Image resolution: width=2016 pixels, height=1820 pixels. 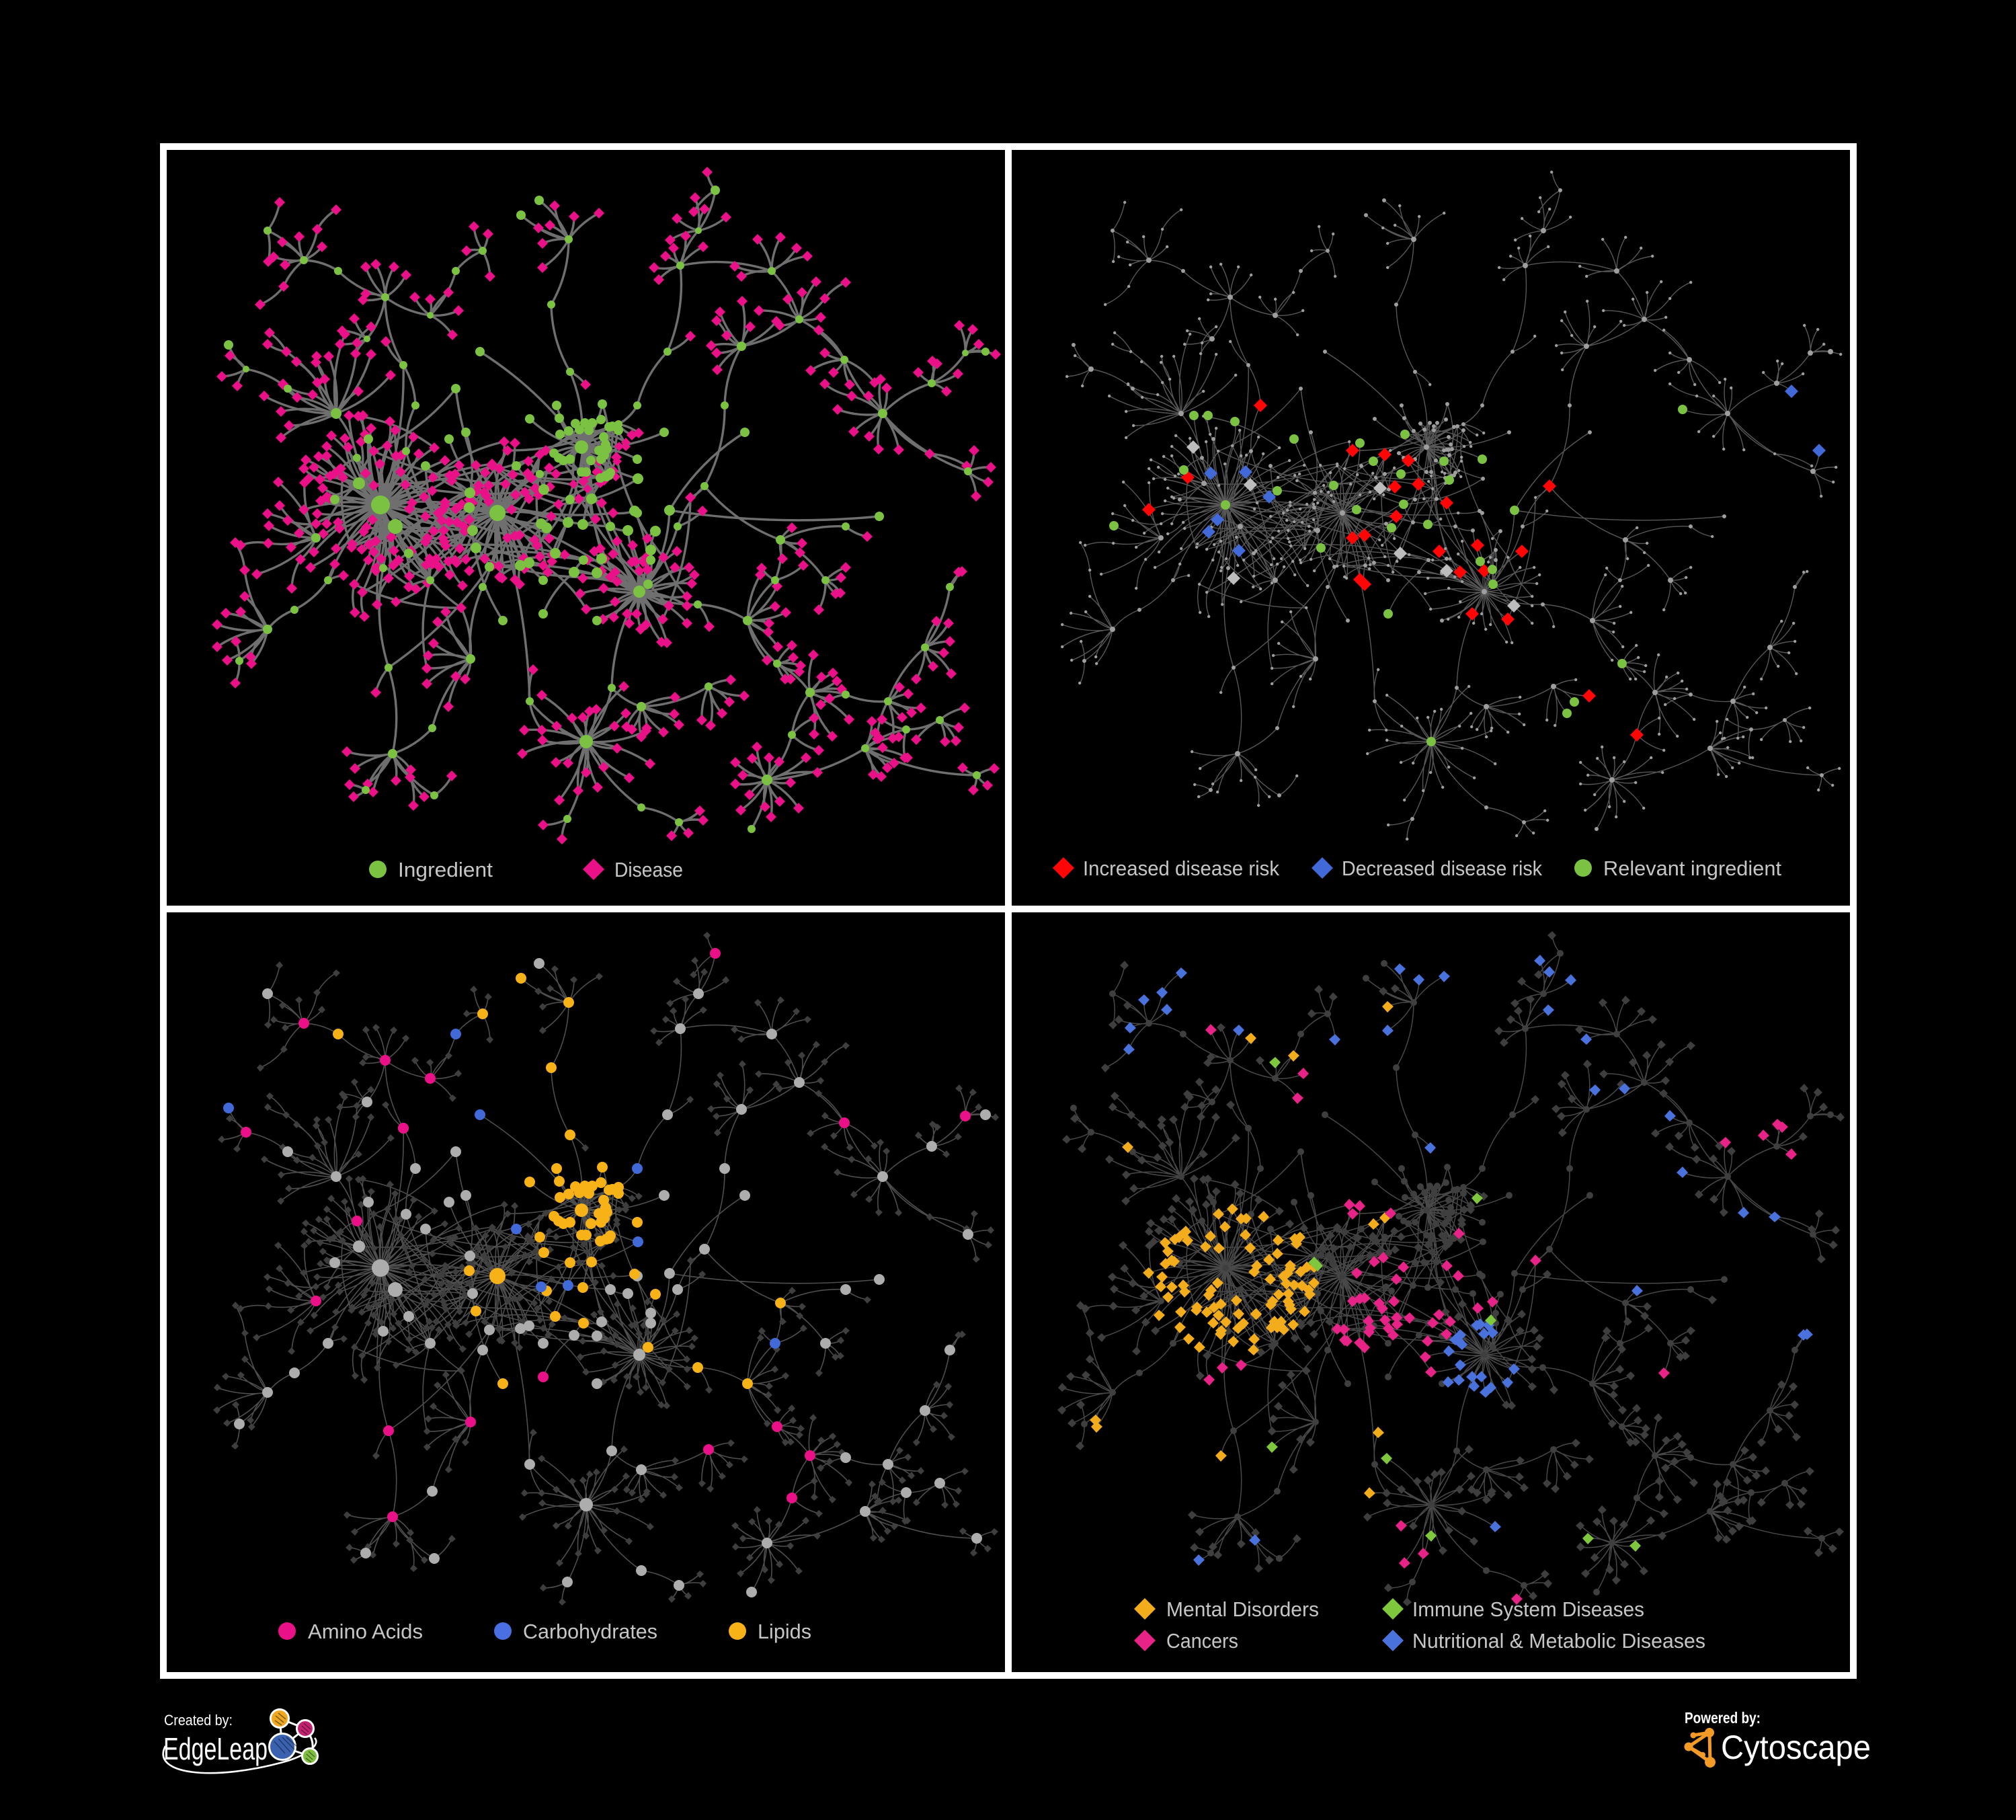 I want to click on svg-text: Disease, so click(x=648, y=869).